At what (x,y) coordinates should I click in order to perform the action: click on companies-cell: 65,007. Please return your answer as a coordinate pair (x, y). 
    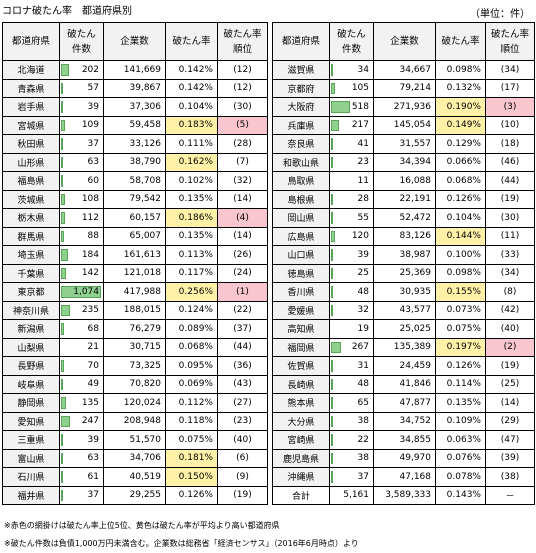
    Looking at the image, I should click on (134, 236).